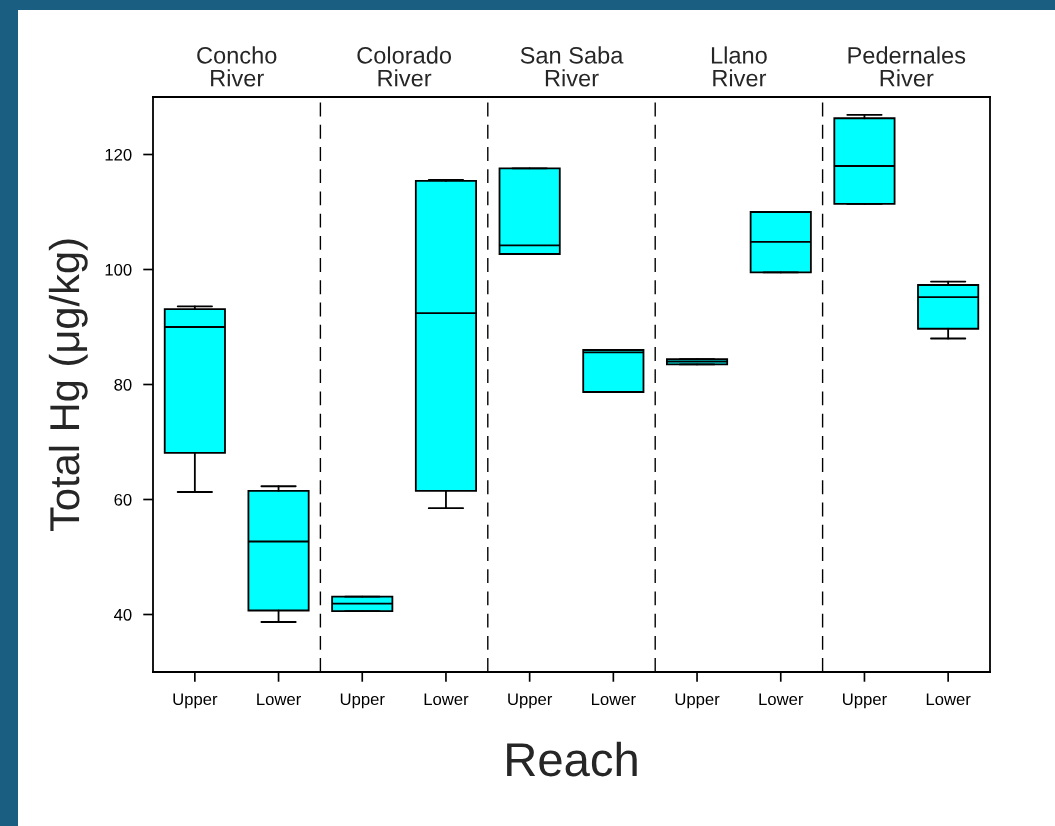 Image resolution: width=1055 pixels, height=826 pixels. What do you see at coordinates (907, 66) in the screenshot?
I see `text: Pedernales River` at bounding box center [907, 66].